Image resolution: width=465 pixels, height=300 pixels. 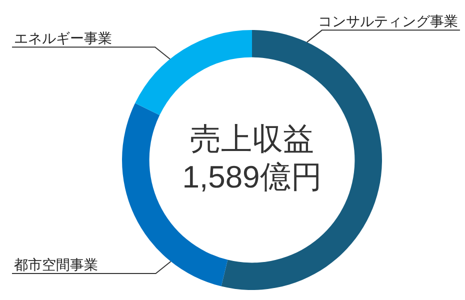 What do you see at coordinates (388, 21) in the screenshot?
I see `slice-label: コンサルティング事業` at bounding box center [388, 21].